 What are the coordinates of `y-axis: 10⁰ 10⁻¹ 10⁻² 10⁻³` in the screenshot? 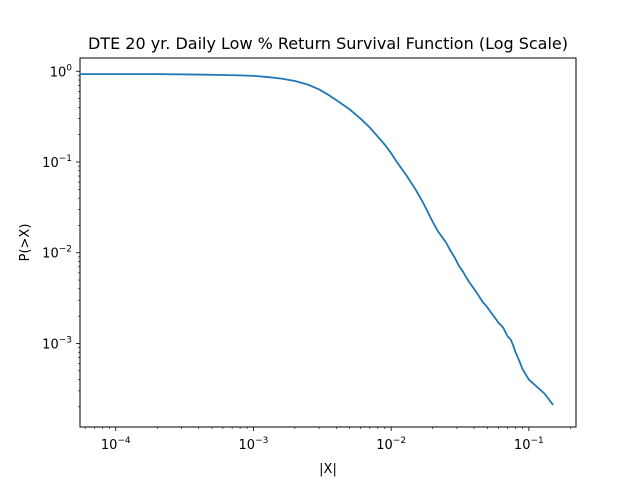 It's located at (61, 235).